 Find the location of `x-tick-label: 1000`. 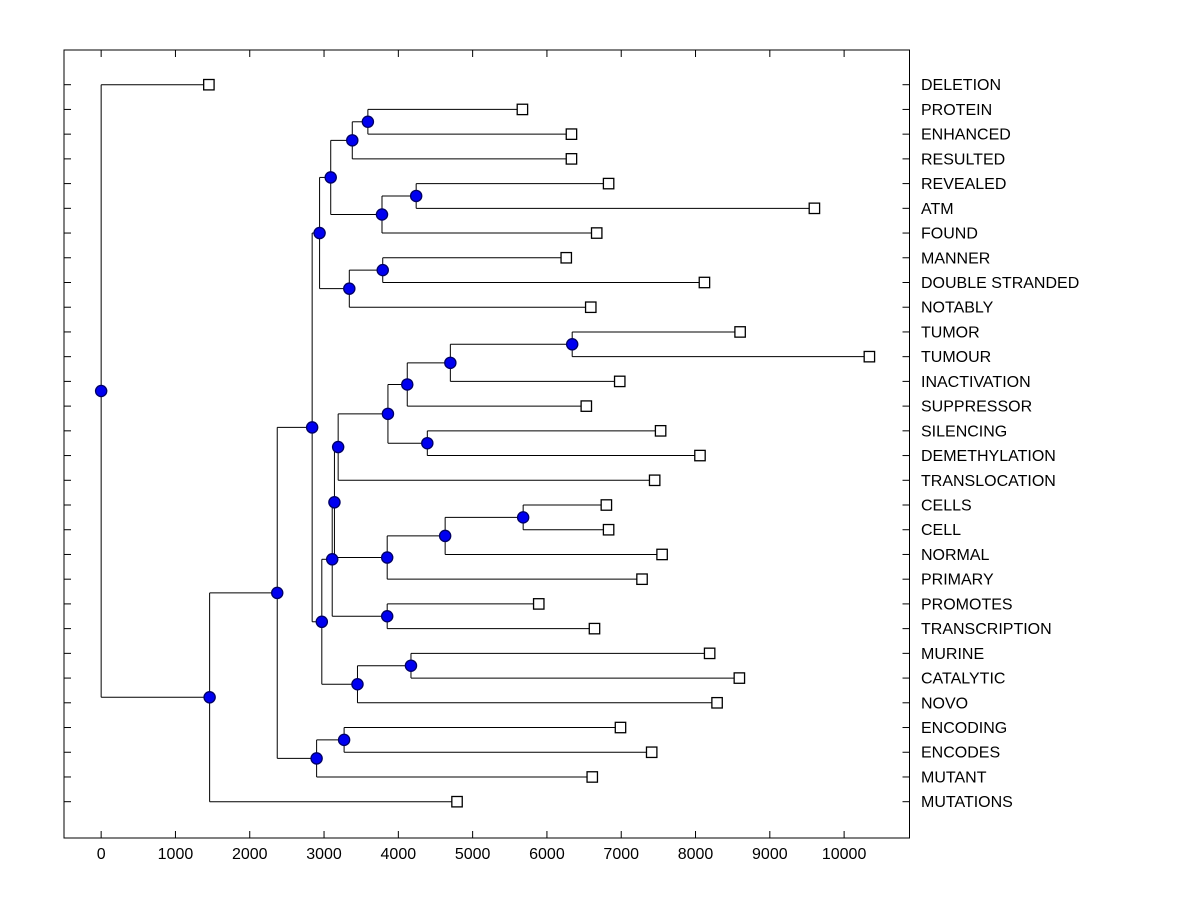

x-tick-label: 1000 is located at coordinates (176, 854).